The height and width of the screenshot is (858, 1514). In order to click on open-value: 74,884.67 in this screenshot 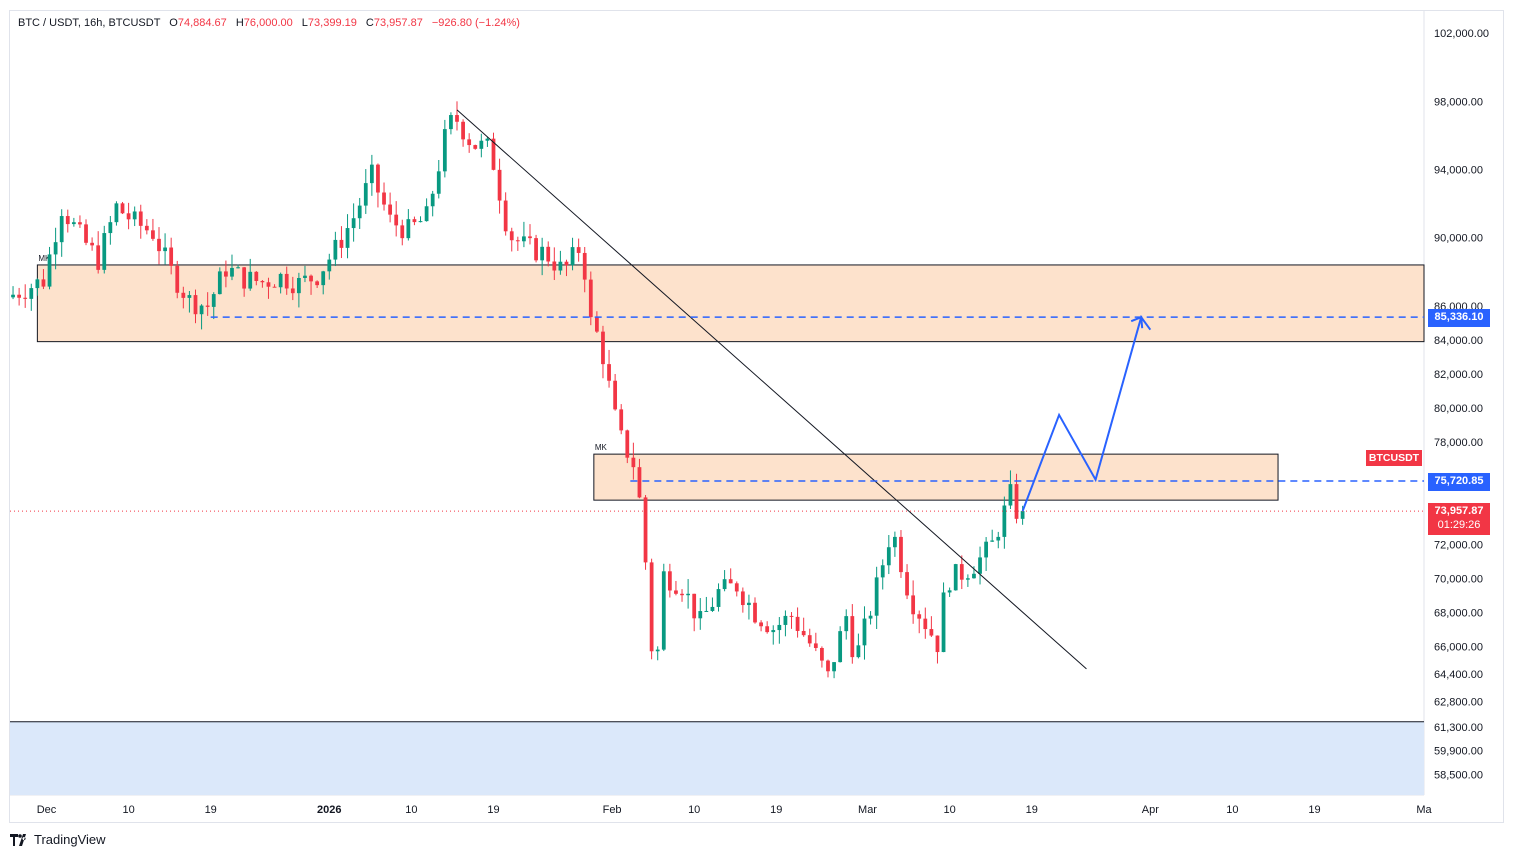, I will do `click(202, 23)`.